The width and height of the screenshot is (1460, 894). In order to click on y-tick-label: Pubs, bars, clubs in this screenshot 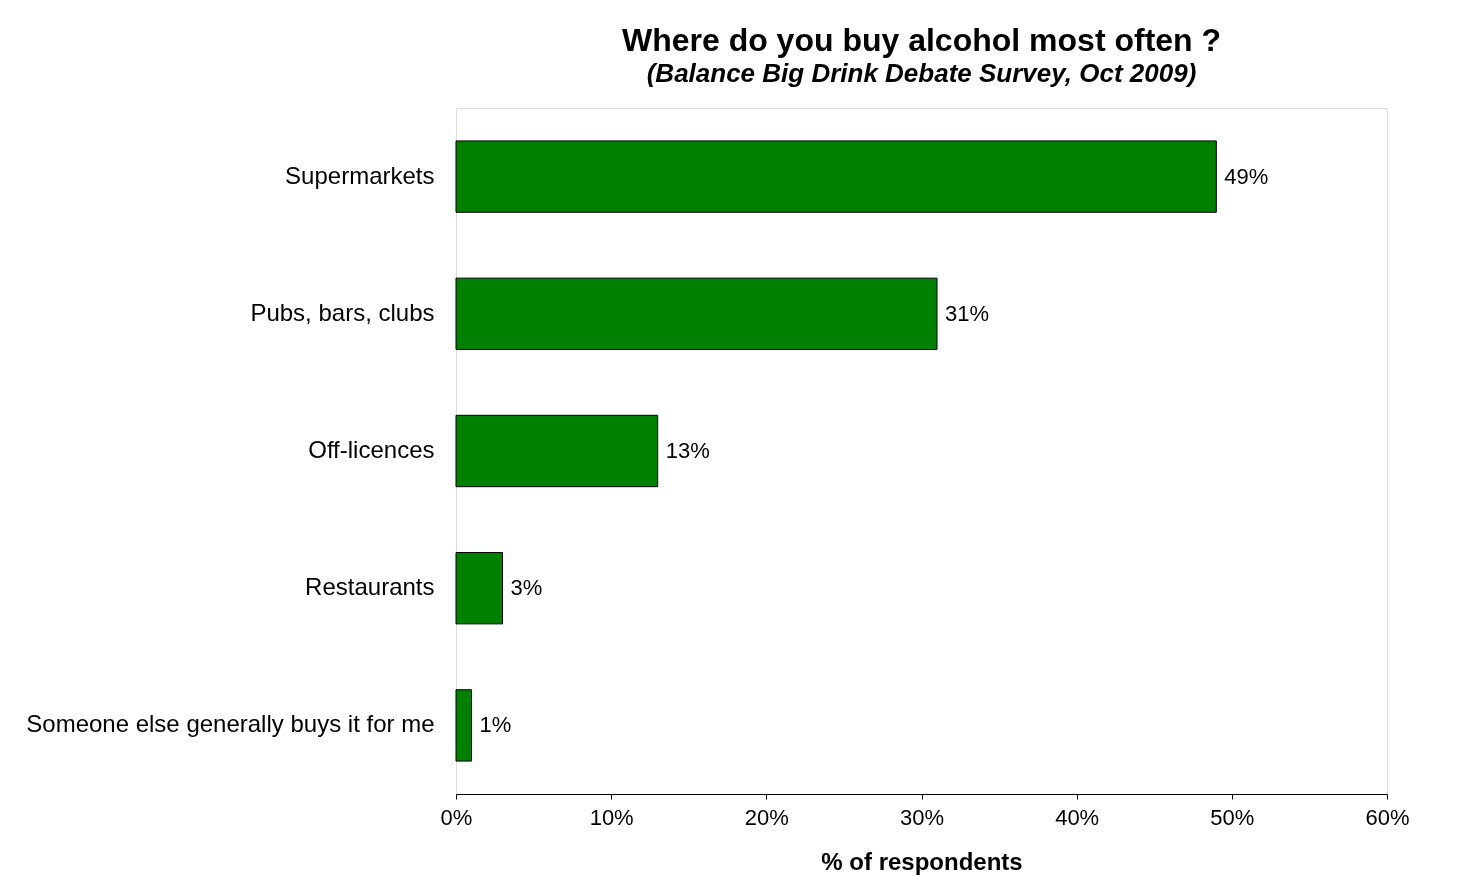, I will do `click(342, 312)`.